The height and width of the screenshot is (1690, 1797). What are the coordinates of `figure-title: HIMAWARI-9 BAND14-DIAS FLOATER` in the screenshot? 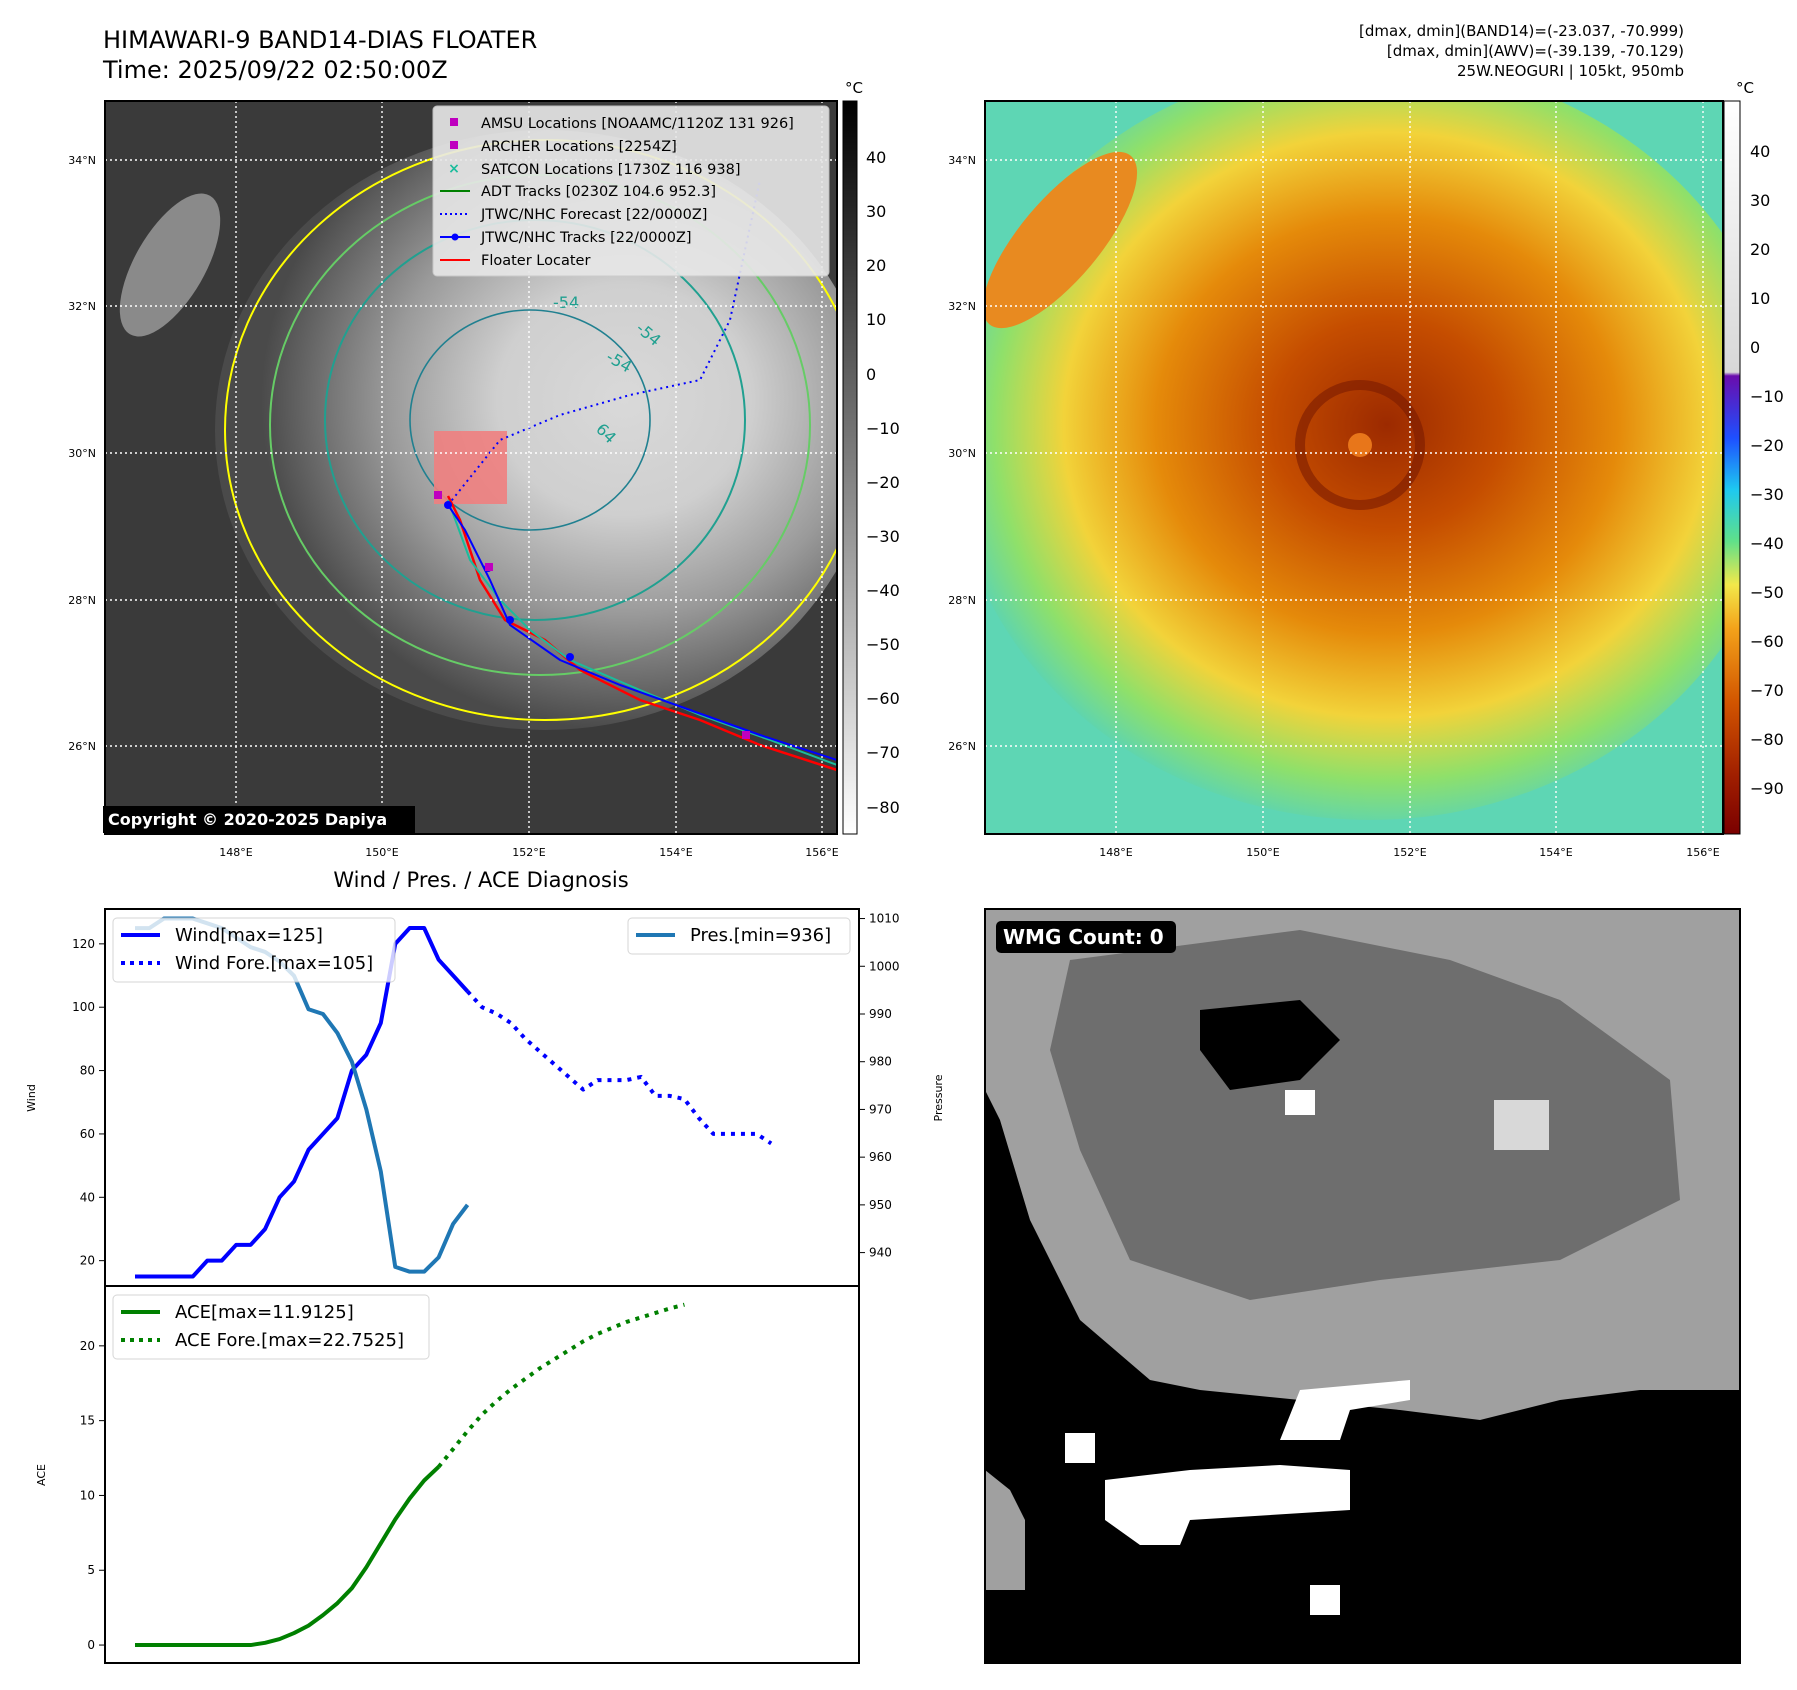 It's located at (320, 40).